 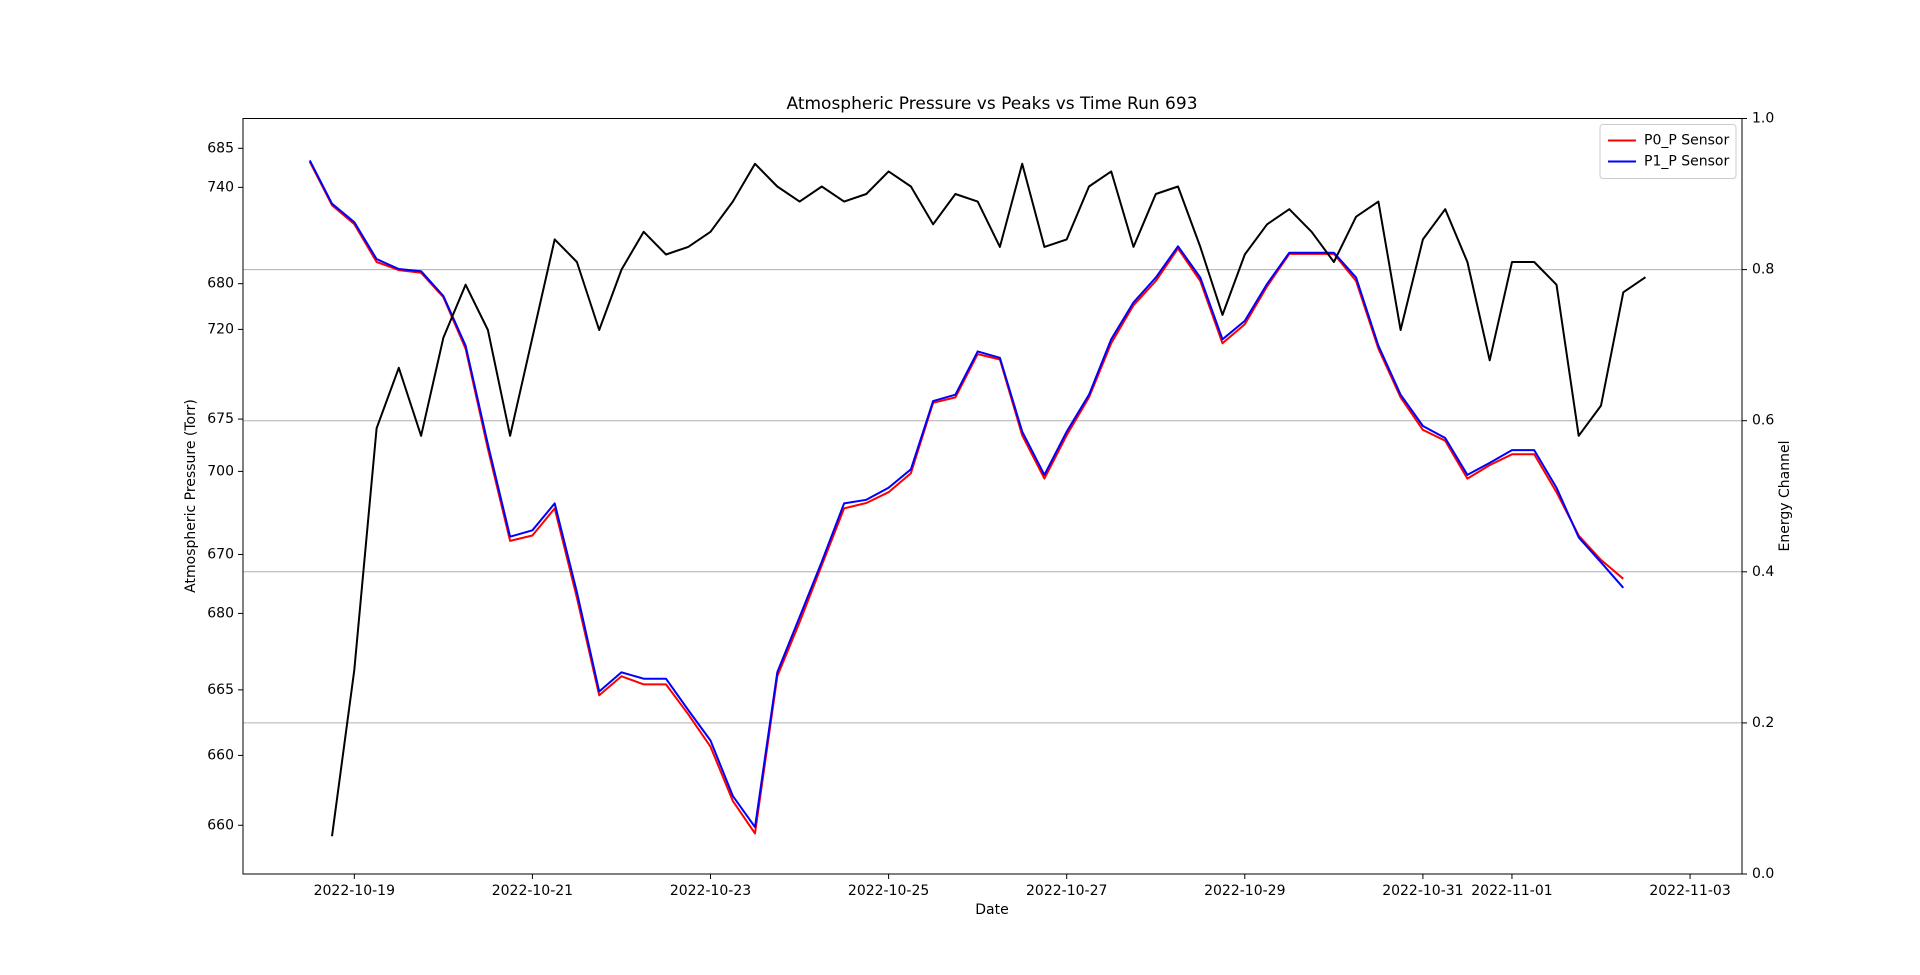 I want to click on y2-tick-label: 0.6, so click(x=1763, y=421).